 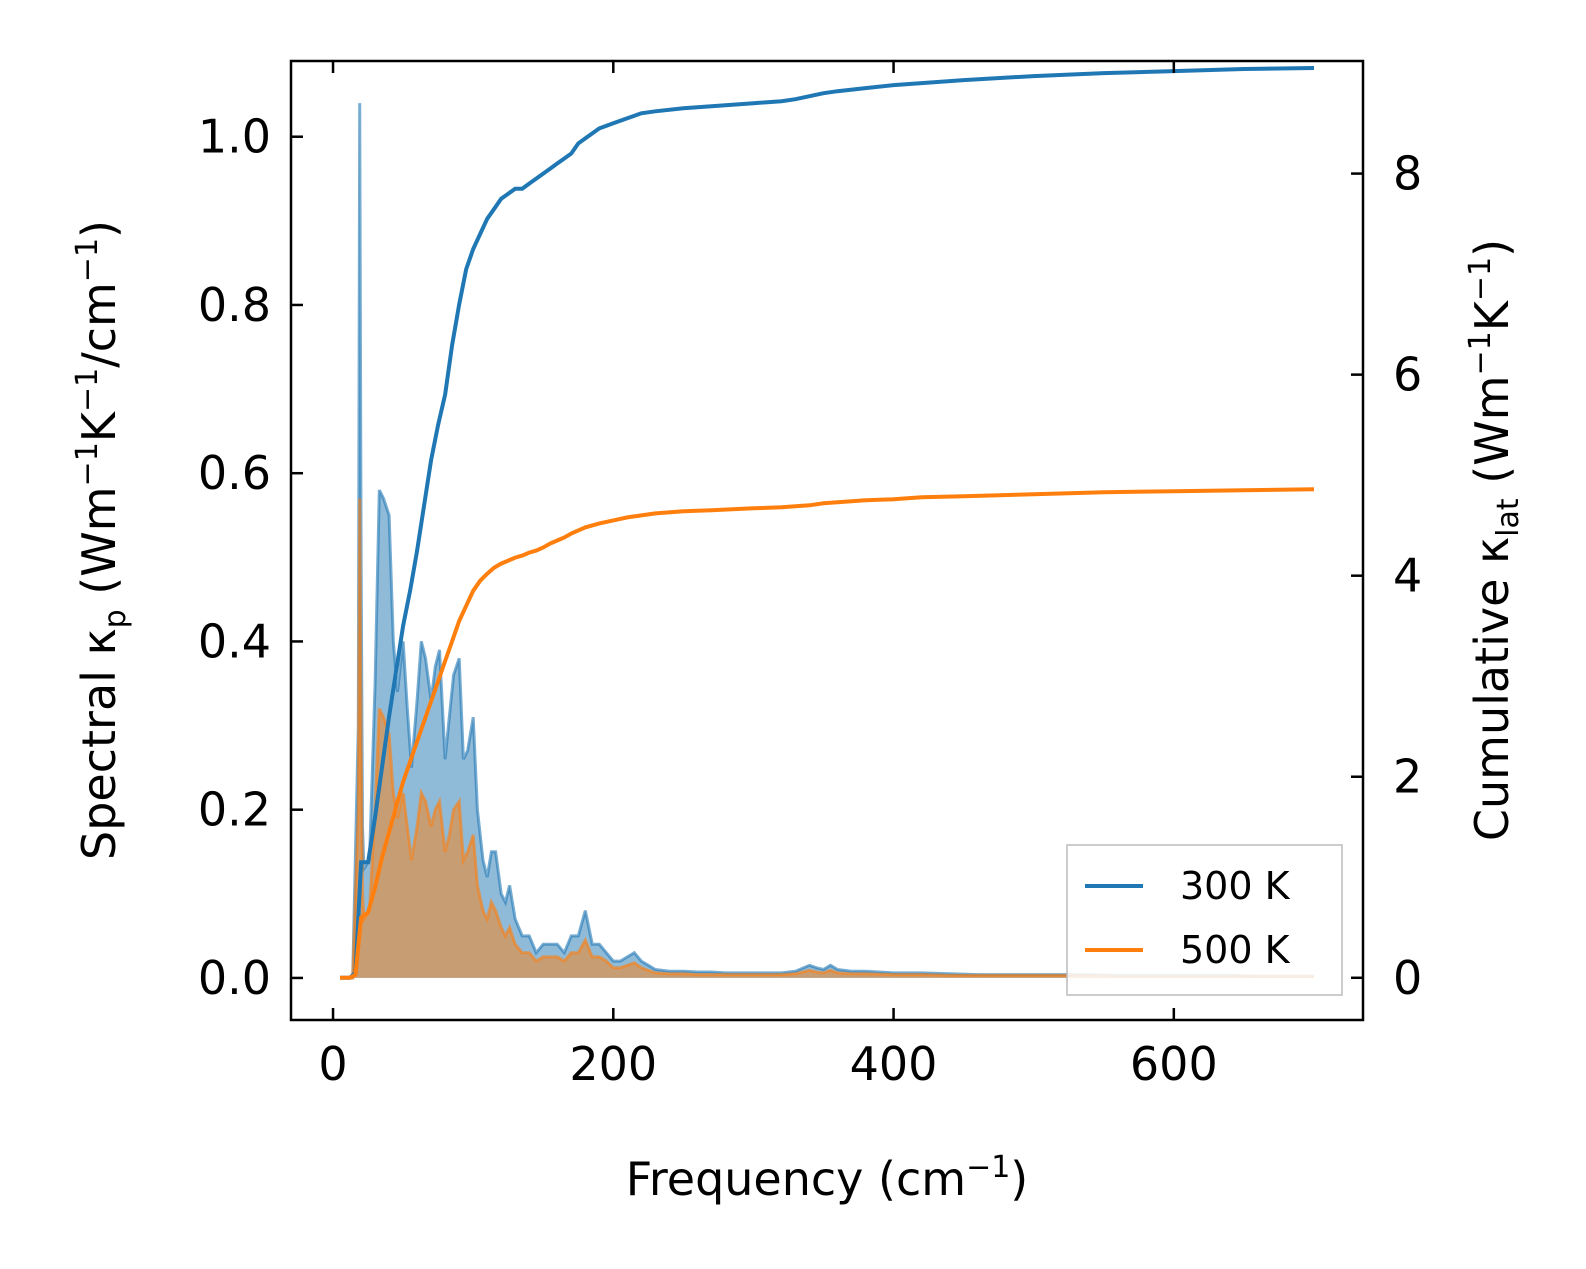 What do you see at coordinates (1235, 886) in the screenshot?
I see `legend-label-300k: 300 K` at bounding box center [1235, 886].